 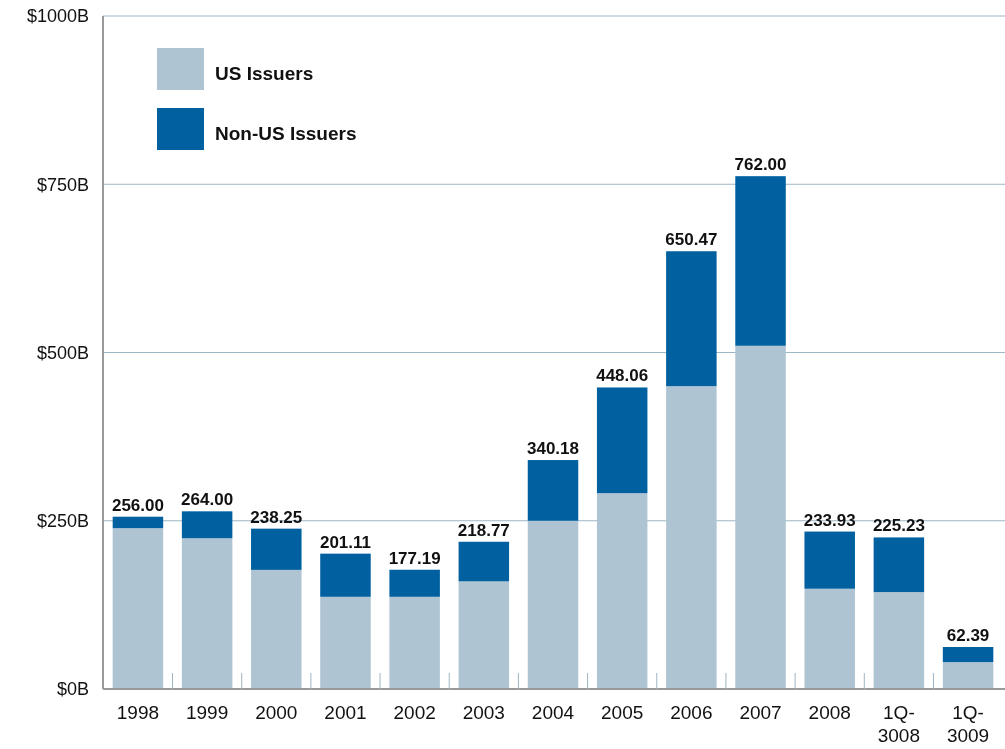 I want to click on x-tick-label: 2002, so click(x=414, y=712).